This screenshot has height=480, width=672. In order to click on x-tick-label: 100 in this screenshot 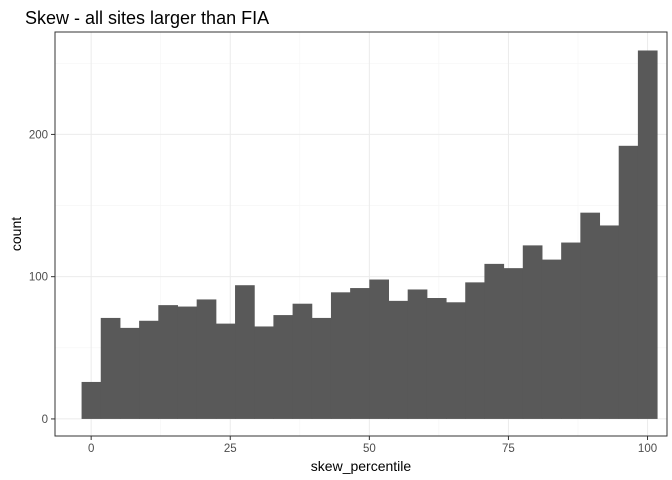, I will do `click(647, 449)`.